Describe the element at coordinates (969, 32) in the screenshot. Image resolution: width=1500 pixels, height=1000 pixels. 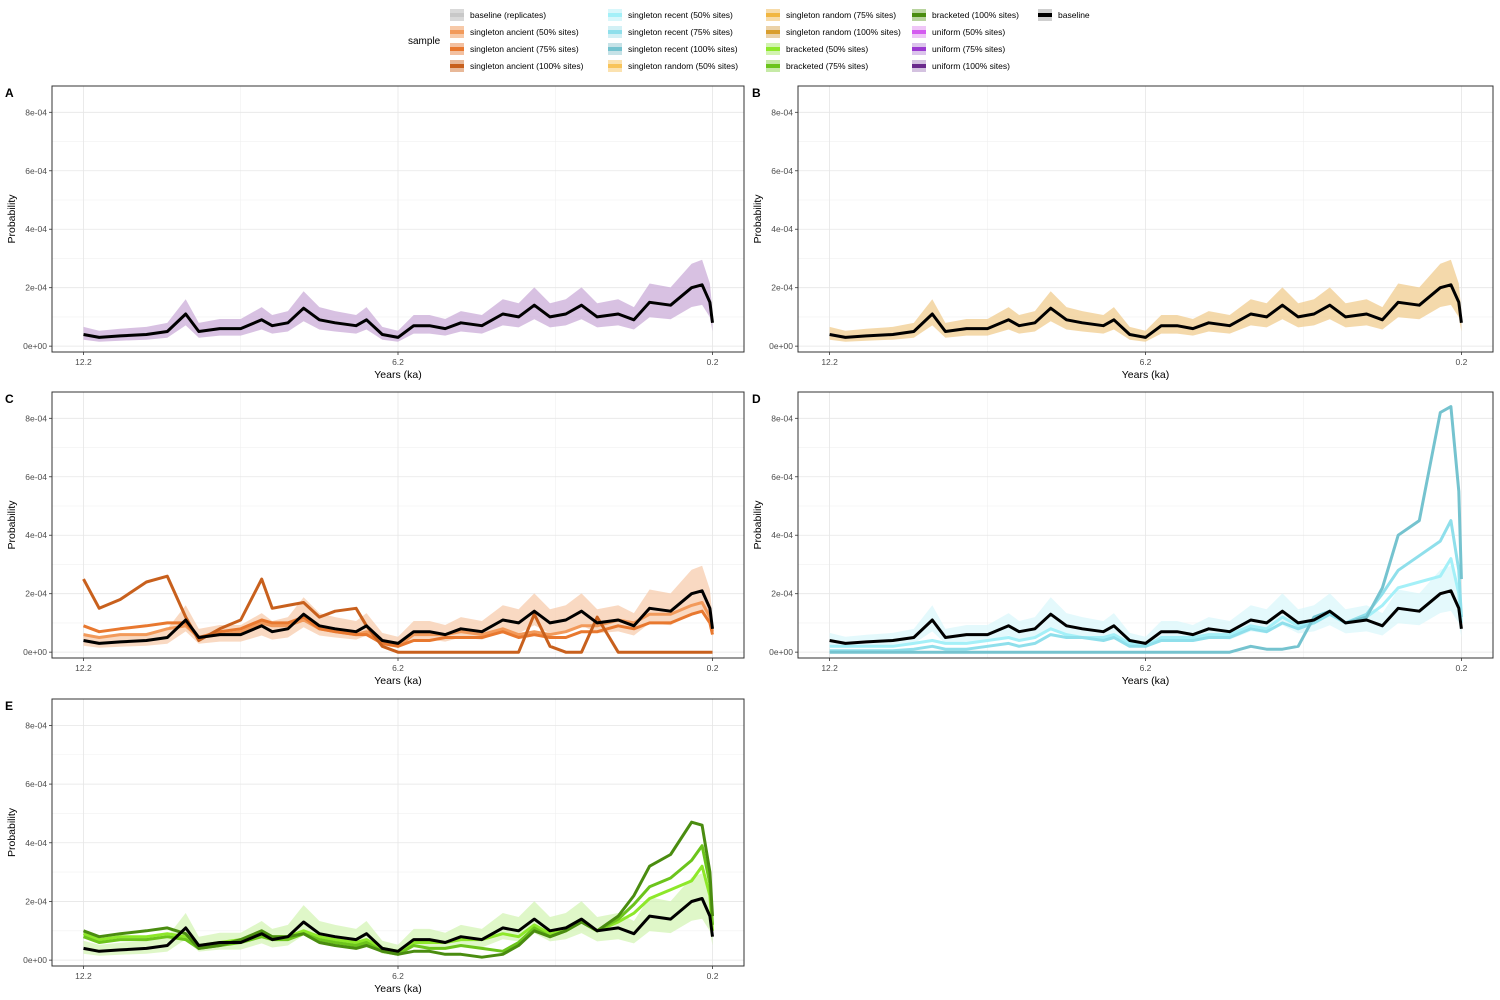
I see `legend-label: uniform (50% sites)` at that location.